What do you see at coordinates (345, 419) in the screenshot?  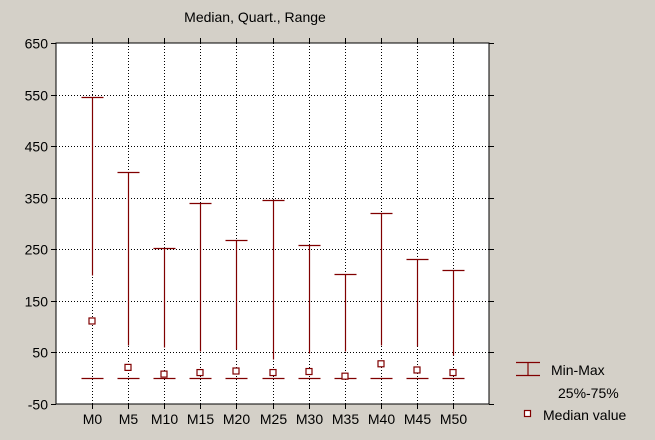 I see `x-tick-label: M35` at bounding box center [345, 419].